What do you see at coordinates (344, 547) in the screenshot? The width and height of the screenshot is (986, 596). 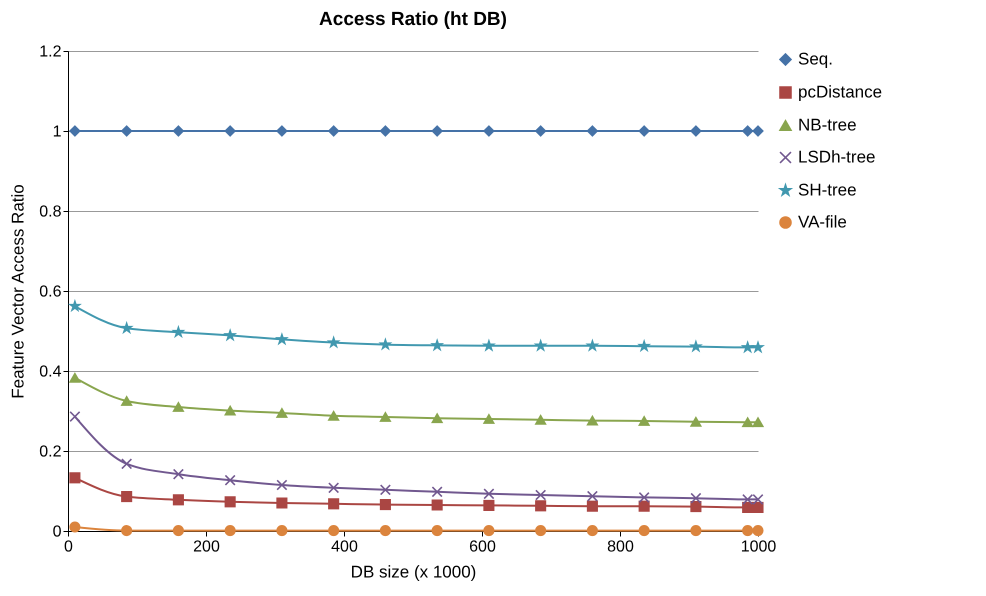 I see `x-tick-label: 400` at bounding box center [344, 547].